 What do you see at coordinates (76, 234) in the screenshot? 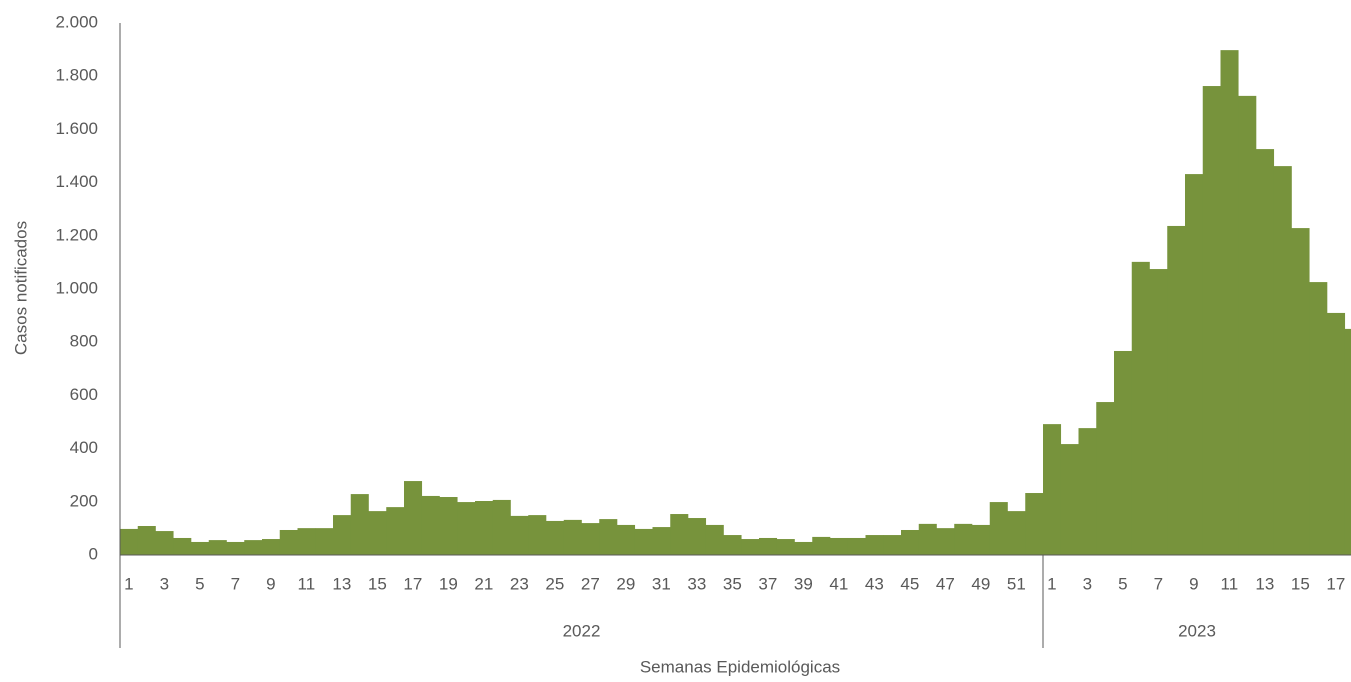
I see `y-tick-label: 1.200` at bounding box center [76, 234].